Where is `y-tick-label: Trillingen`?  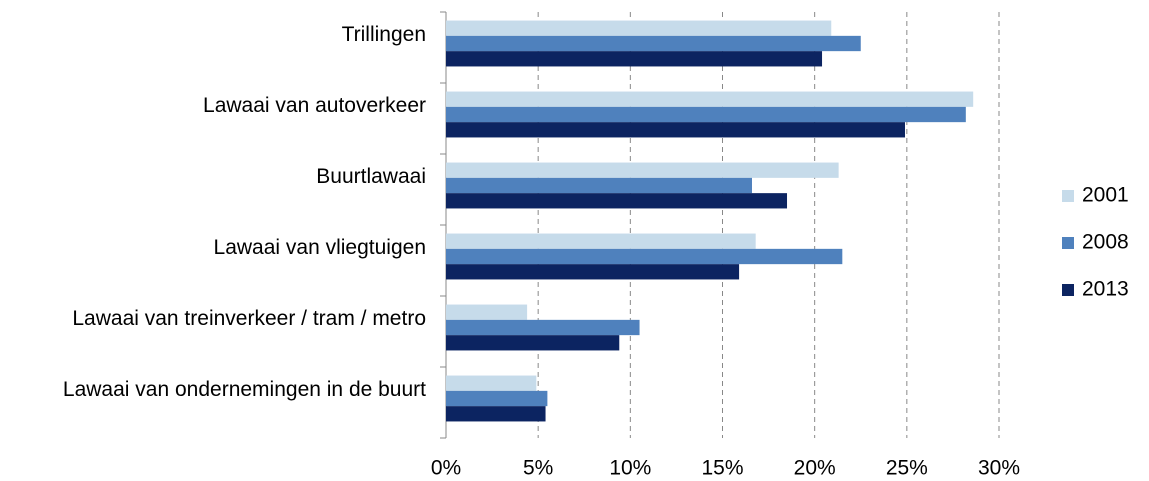
y-tick-label: Trillingen is located at coordinates (384, 34).